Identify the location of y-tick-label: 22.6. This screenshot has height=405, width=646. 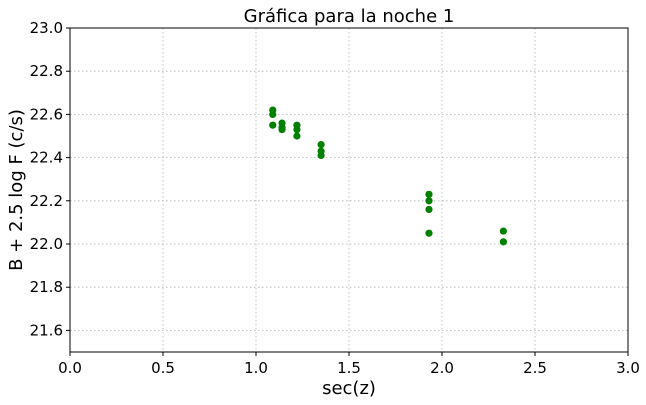
(46, 114).